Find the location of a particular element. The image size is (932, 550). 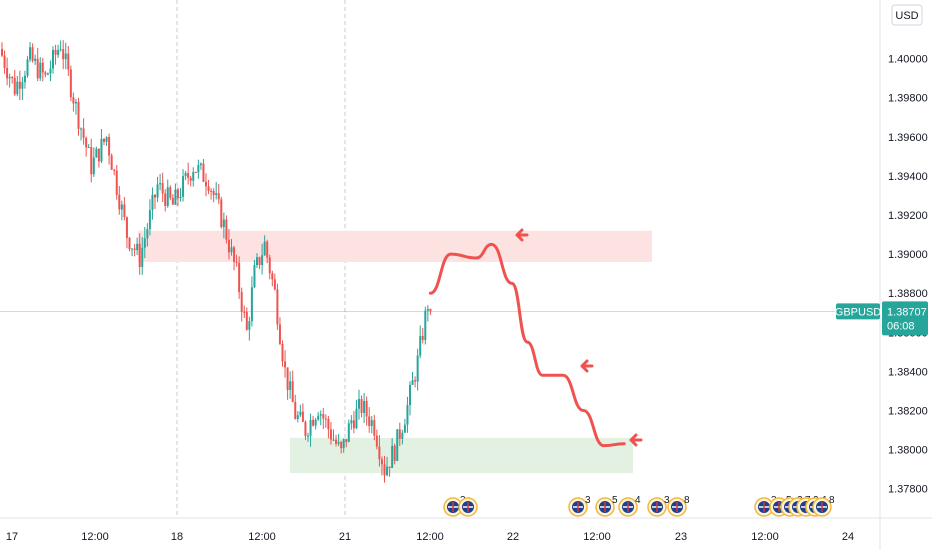

x-tick-label: 21 is located at coordinates (345, 537).